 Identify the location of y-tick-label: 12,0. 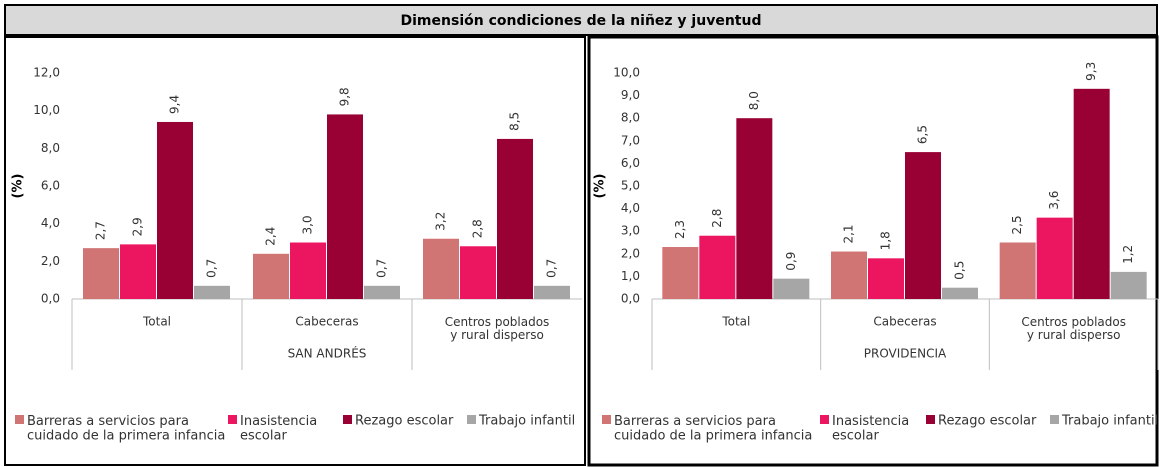
(46, 73).